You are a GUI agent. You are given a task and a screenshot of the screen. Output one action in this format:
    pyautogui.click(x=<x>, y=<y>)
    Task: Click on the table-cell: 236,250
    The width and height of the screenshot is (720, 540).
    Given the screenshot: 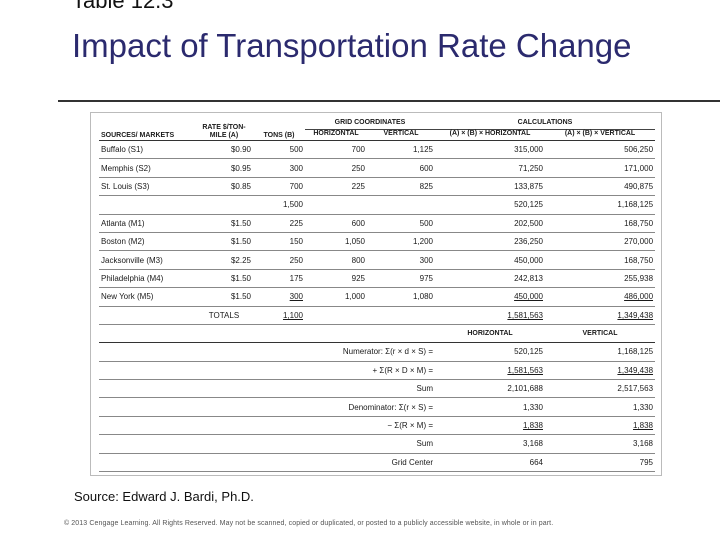 What is the action you would take?
    pyautogui.click(x=490, y=242)
    